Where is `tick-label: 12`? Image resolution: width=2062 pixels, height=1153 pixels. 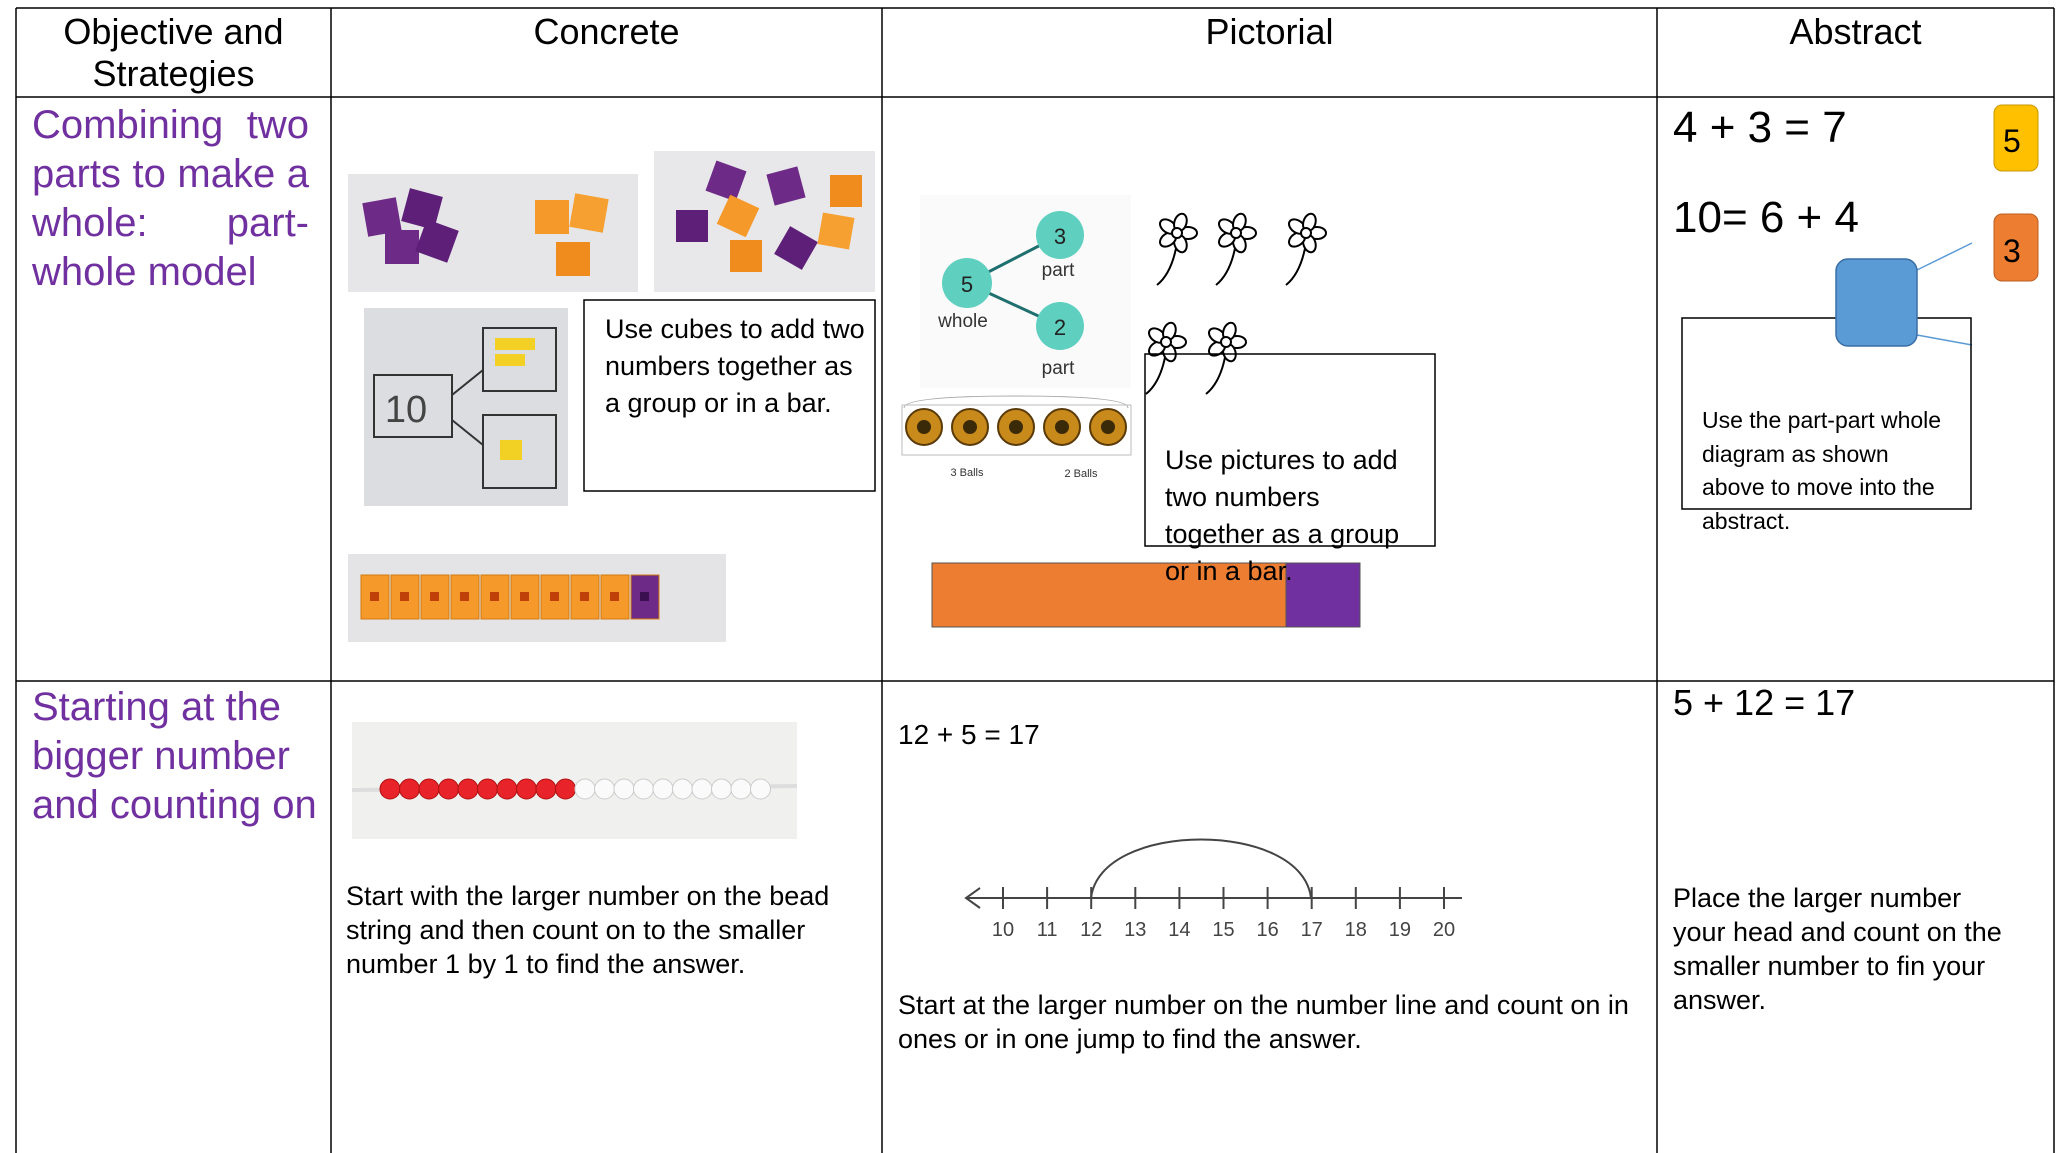 tick-label: 12 is located at coordinates (1091, 930).